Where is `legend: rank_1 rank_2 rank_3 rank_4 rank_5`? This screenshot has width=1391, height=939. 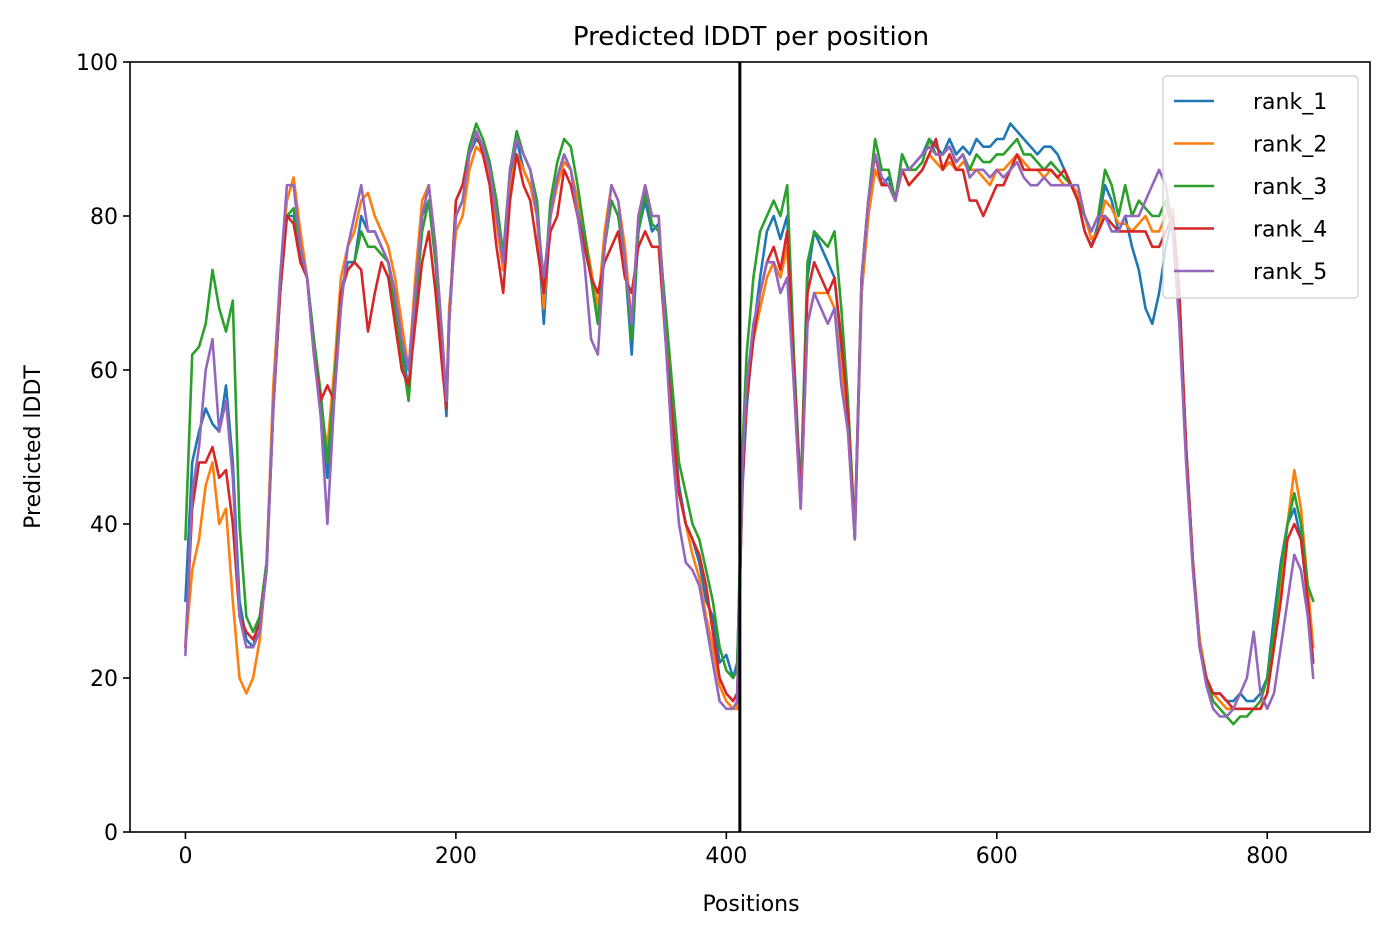 legend: rank_1 rank_2 rank_3 rank_4 rank_5 is located at coordinates (1260, 187).